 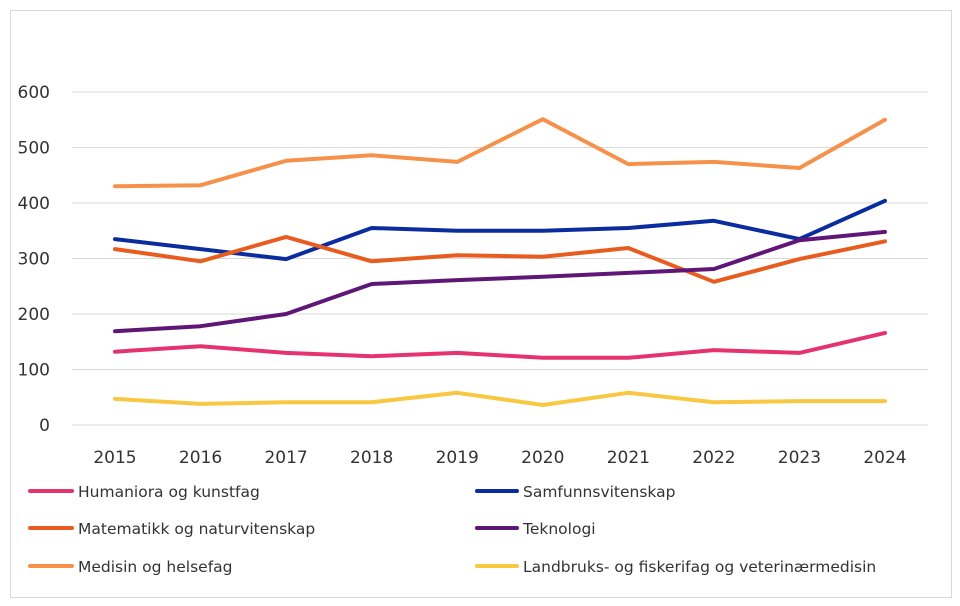 What do you see at coordinates (169, 492) in the screenshot?
I see `legend-label: Humaniora og kunstfag` at bounding box center [169, 492].